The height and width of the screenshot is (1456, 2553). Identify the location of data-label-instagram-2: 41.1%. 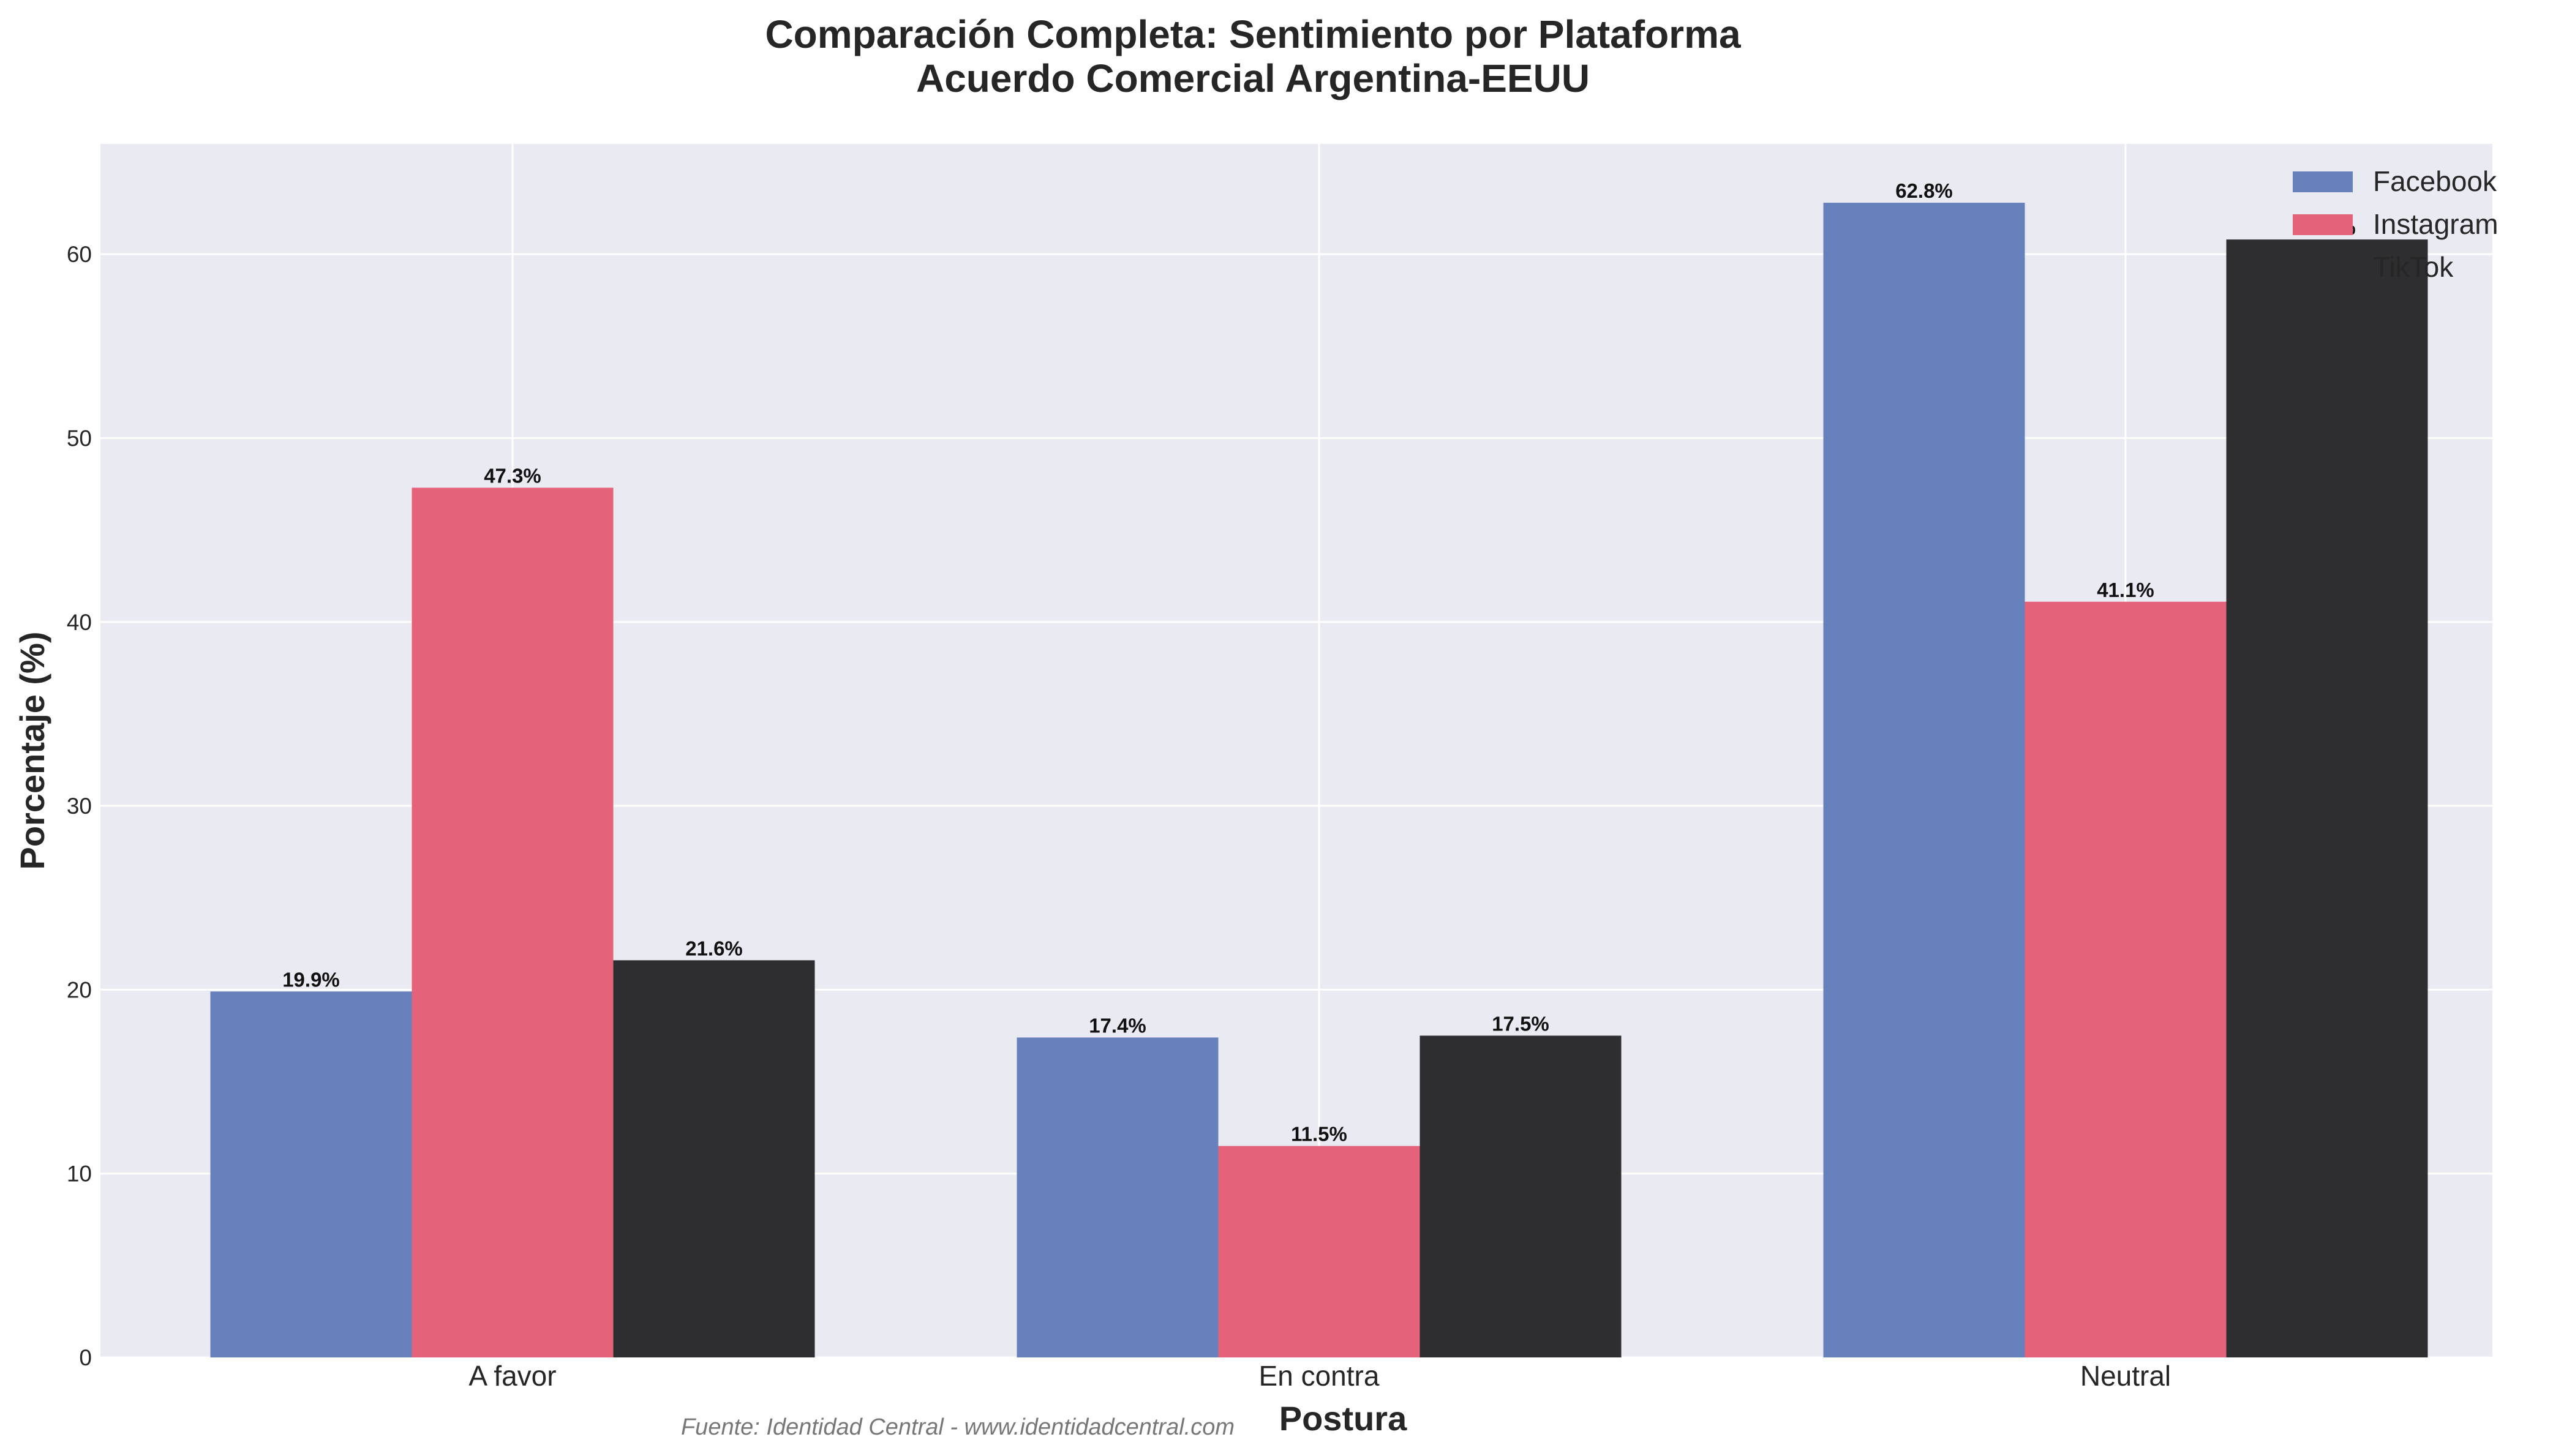
(2125, 590).